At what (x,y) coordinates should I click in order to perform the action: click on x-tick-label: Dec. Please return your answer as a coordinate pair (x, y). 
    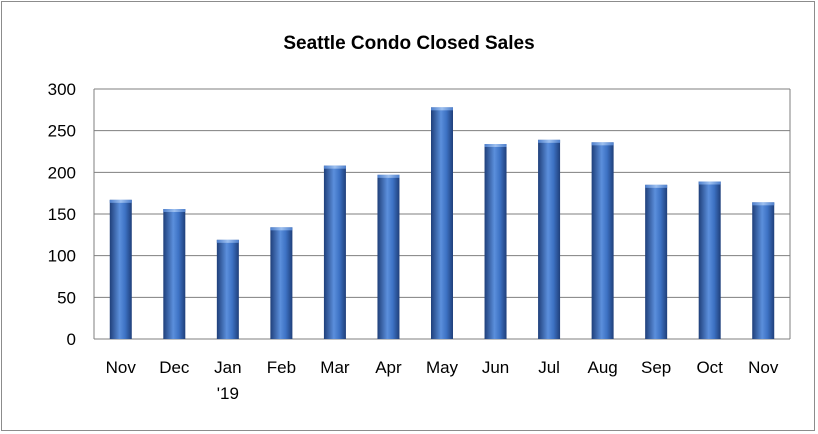
    Looking at the image, I should click on (174, 367).